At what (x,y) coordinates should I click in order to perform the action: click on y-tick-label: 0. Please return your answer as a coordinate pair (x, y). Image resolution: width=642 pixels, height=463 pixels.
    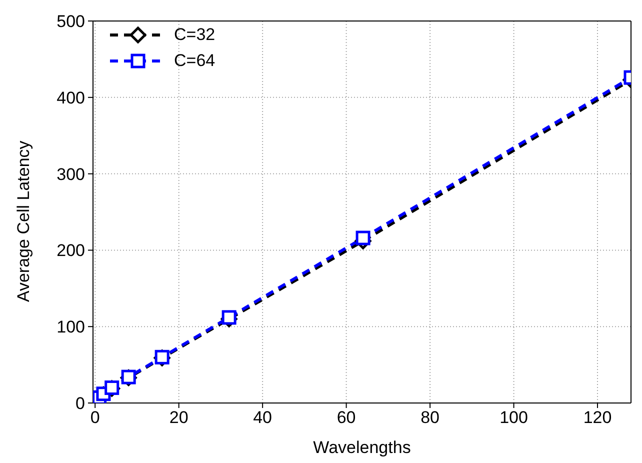
    Looking at the image, I should click on (80, 404).